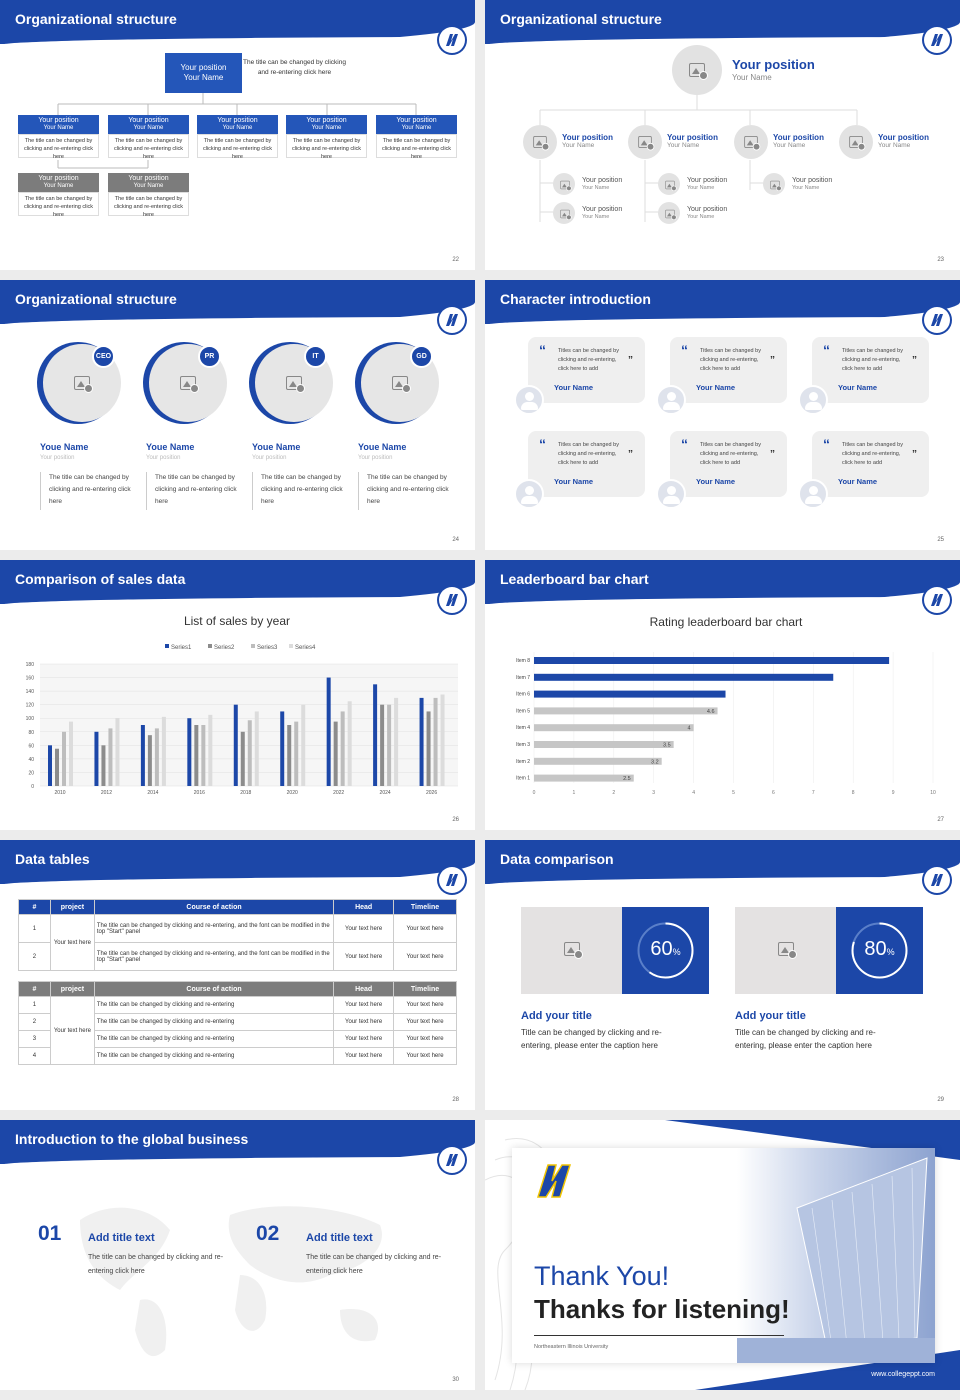  I want to click on percent-sign: %, so click(890, 952).